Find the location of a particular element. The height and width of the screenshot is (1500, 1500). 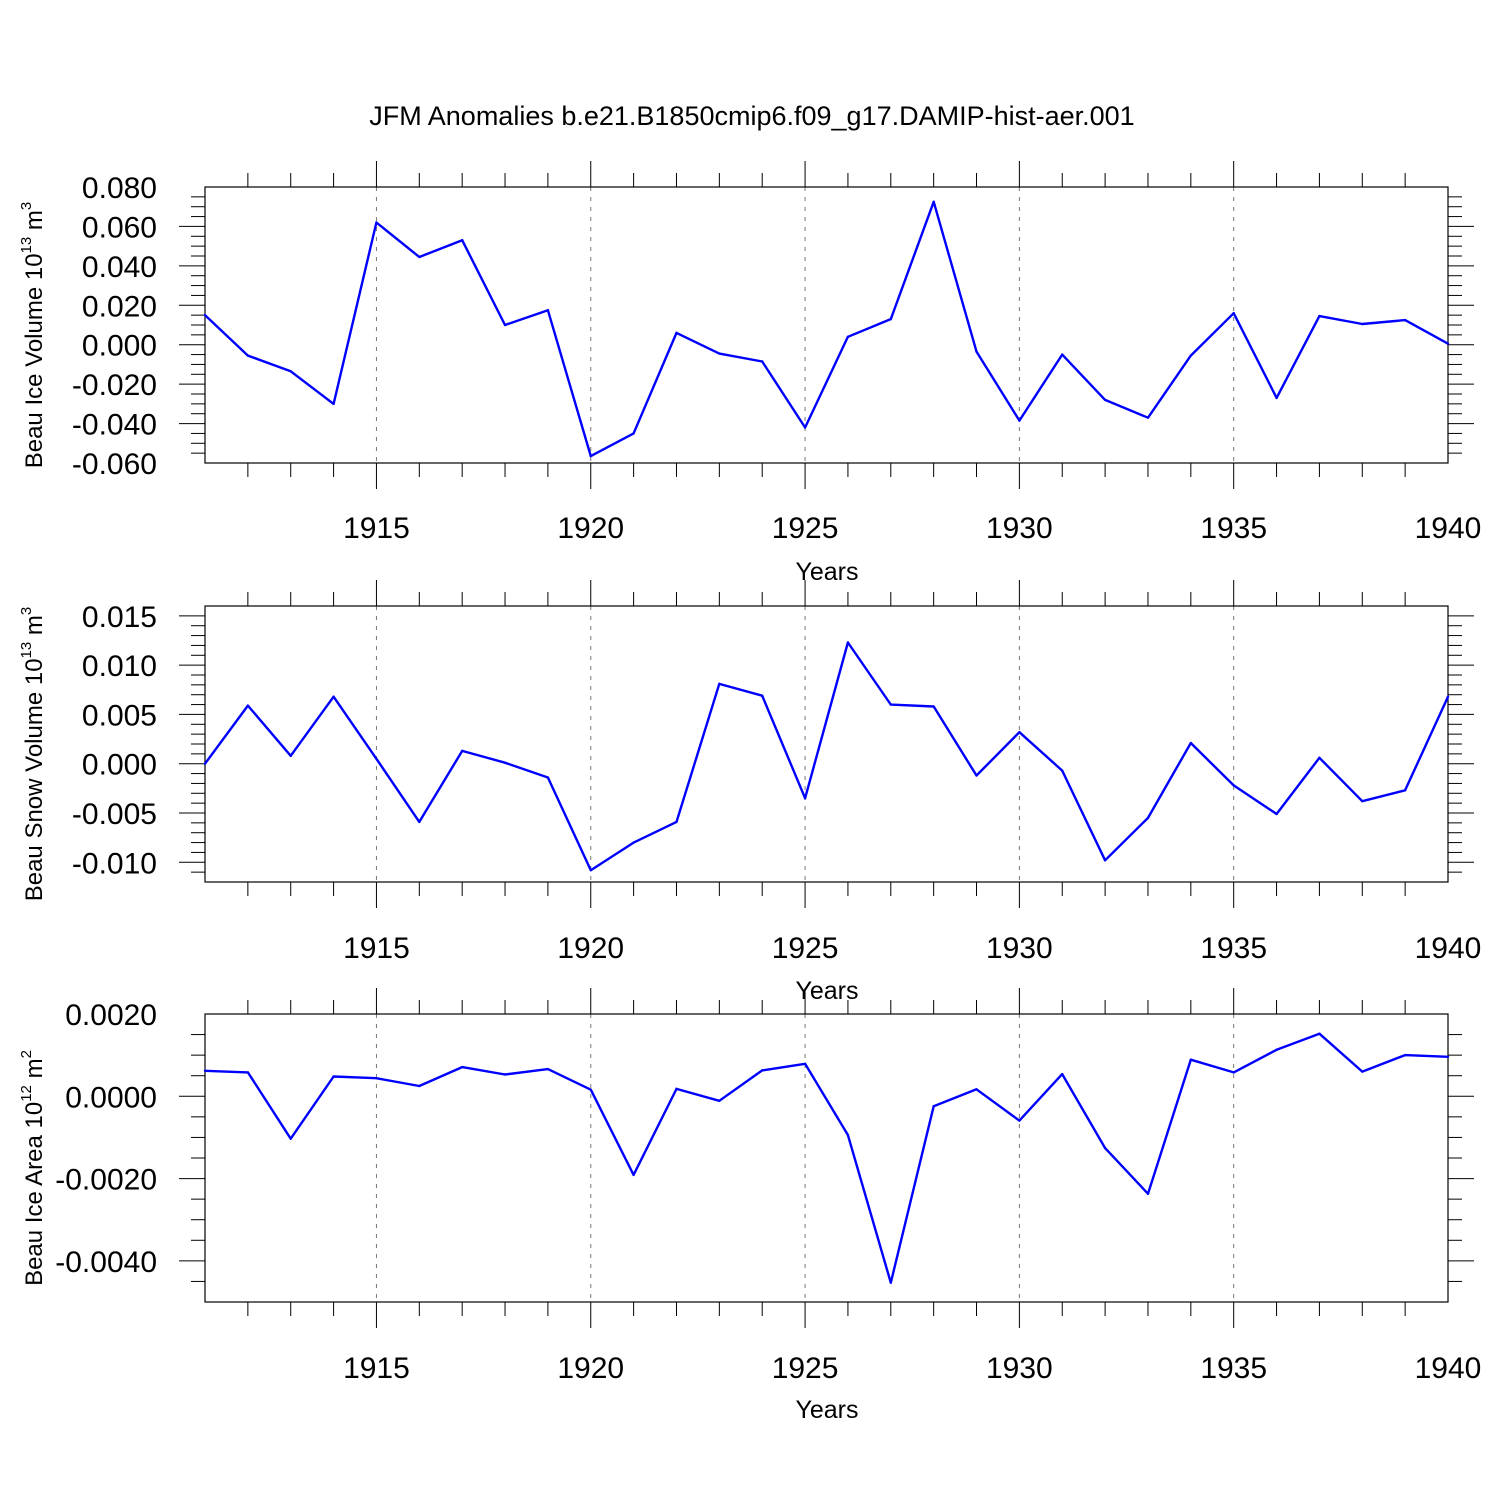

beau-ice-area-point-1914 is located at coordinates (333, 1076).